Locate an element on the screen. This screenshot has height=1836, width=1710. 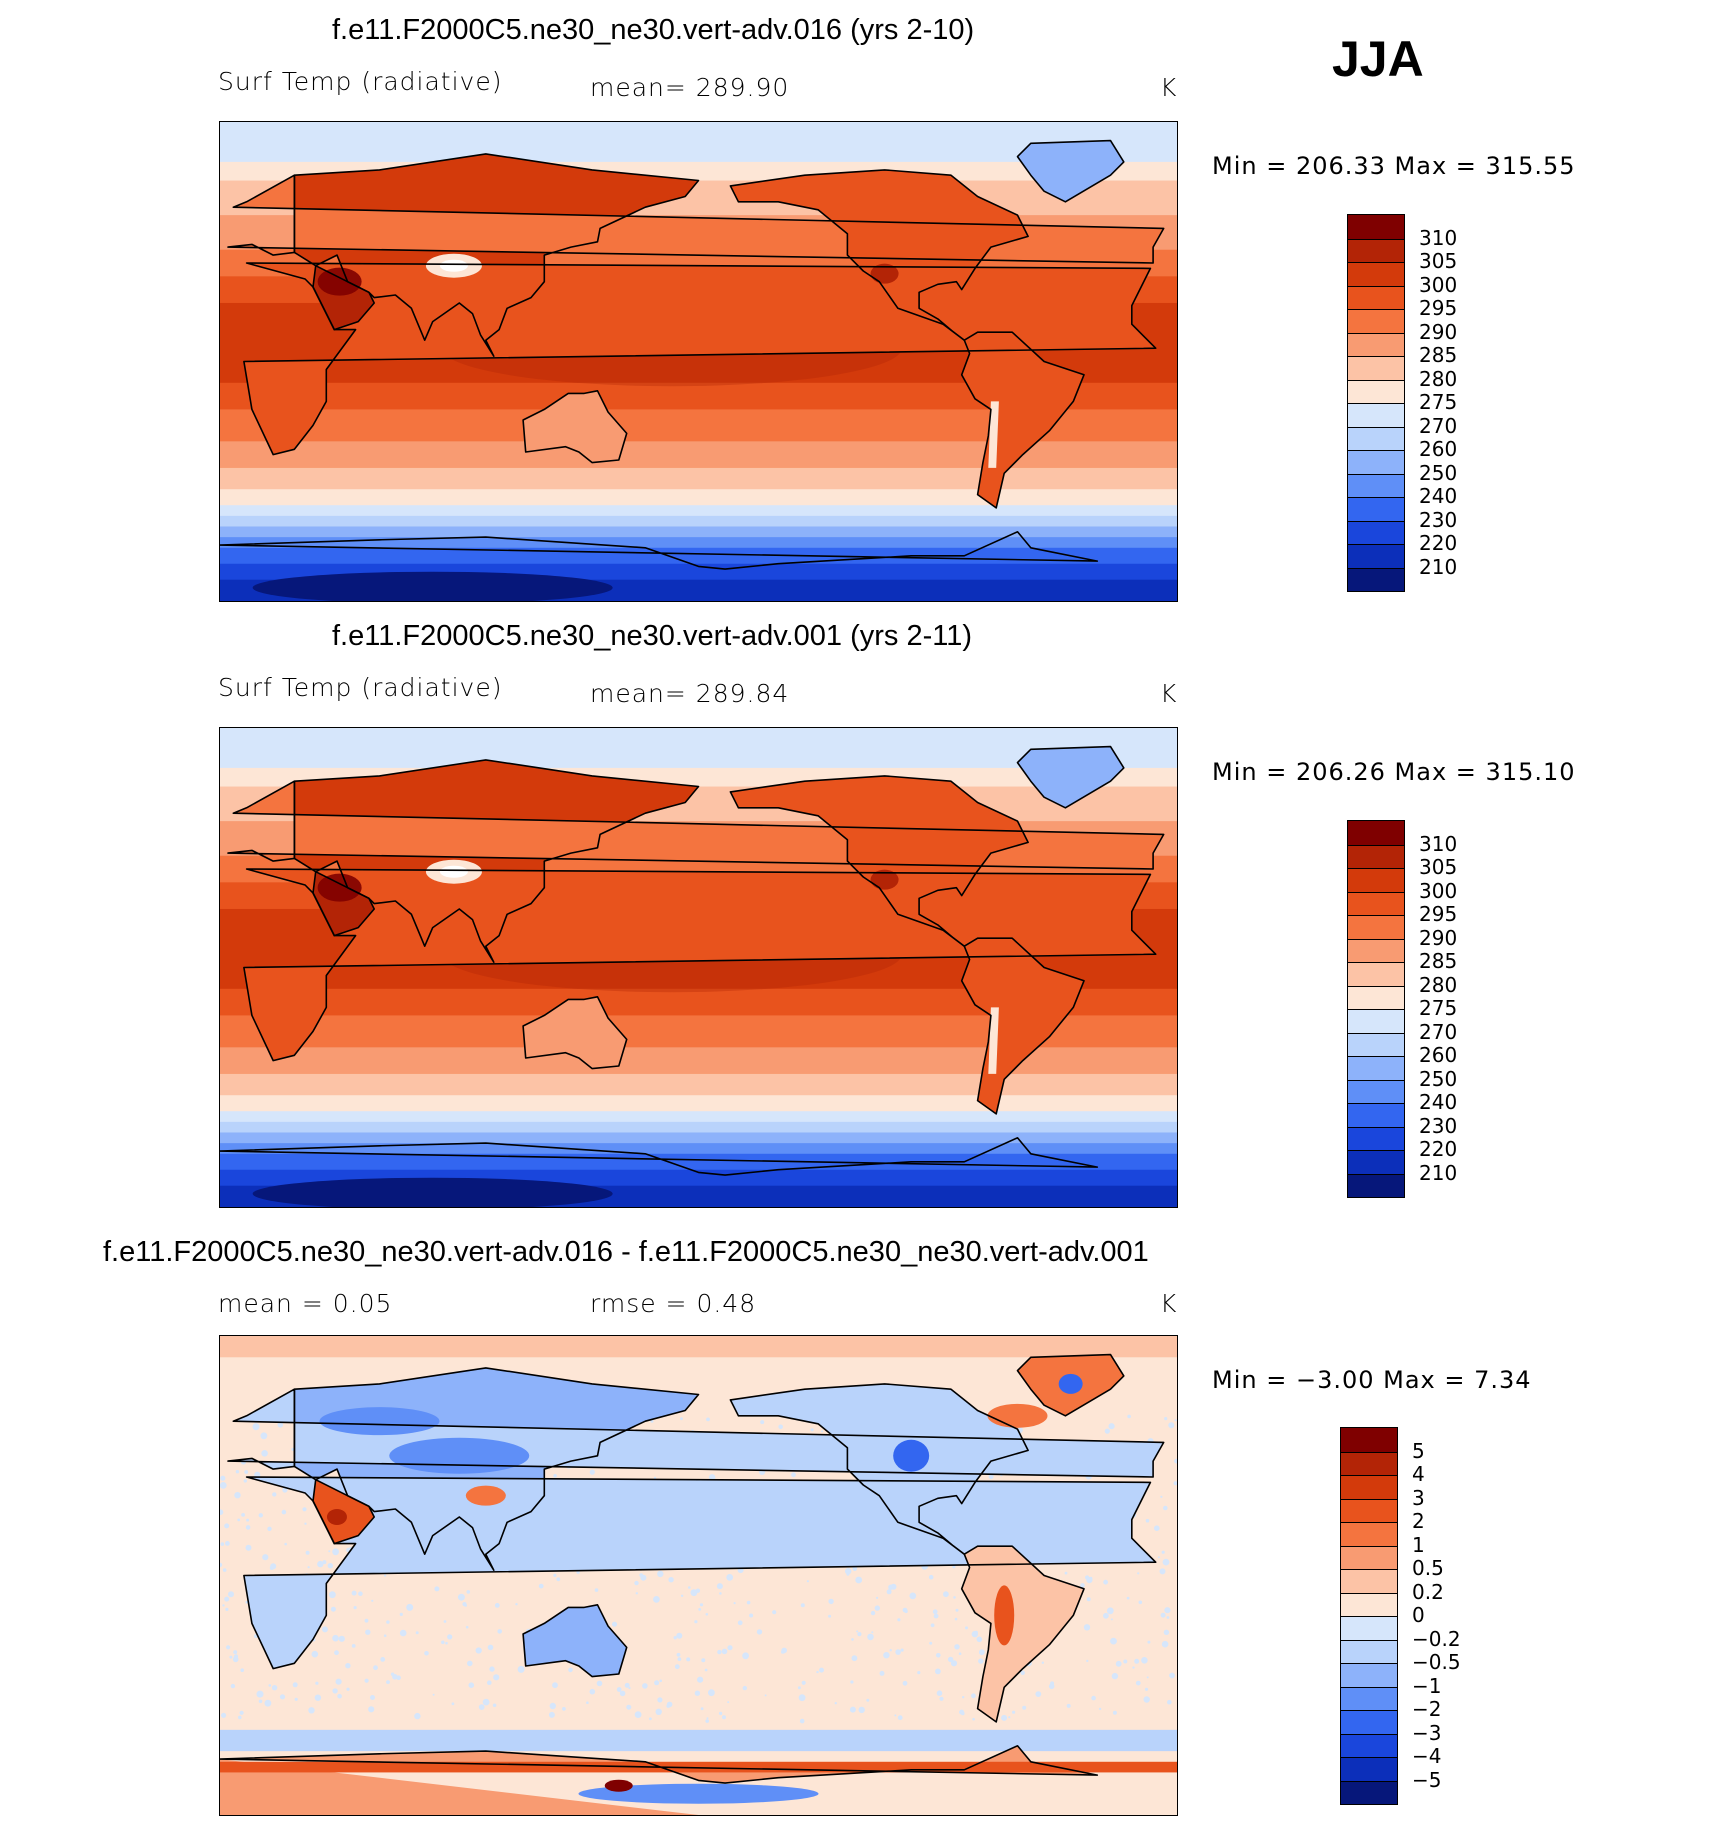
samerica-coastline is located at coordinates (1022, 1026).